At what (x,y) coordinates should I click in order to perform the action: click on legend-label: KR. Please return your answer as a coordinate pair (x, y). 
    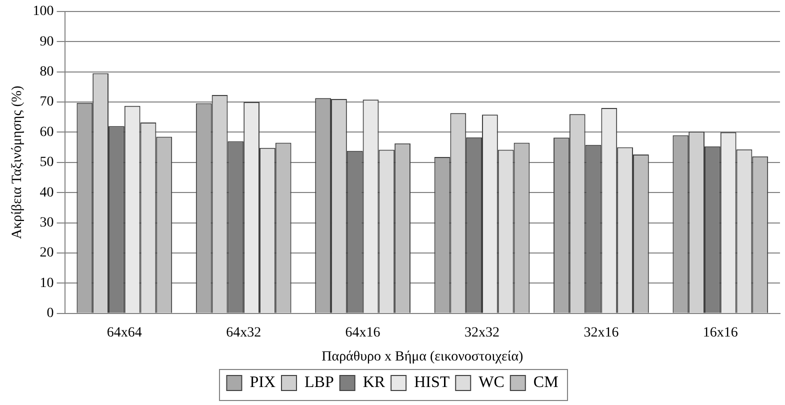
    Looking at the image, I should click on (374, 383).